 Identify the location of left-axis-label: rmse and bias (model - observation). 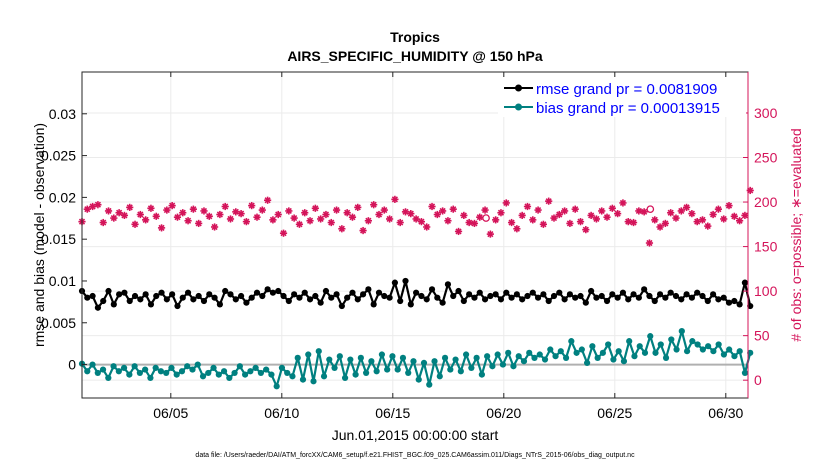
(39, 235).